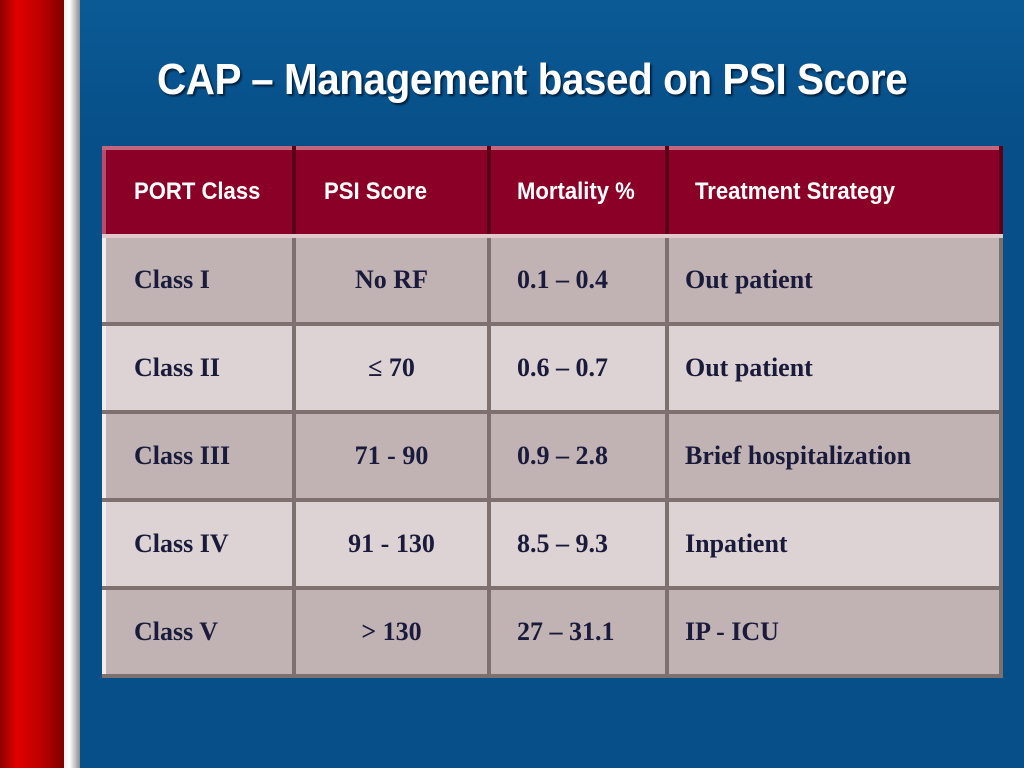  What do you see at coordinates (391, 280) in the screenshot?
I see `cell-psi-score: No RF` at bounding box center [391, 280].